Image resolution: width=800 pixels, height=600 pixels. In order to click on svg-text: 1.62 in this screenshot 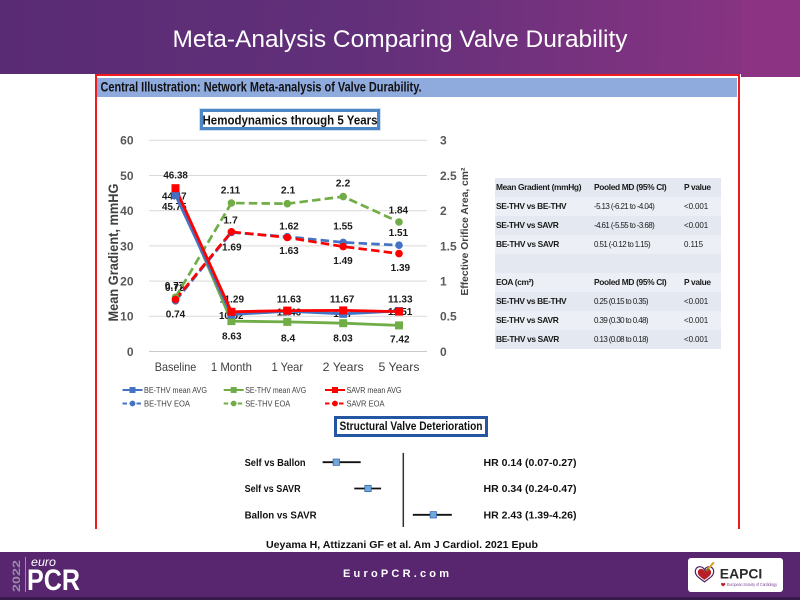, I will do `click(289, 226)`.